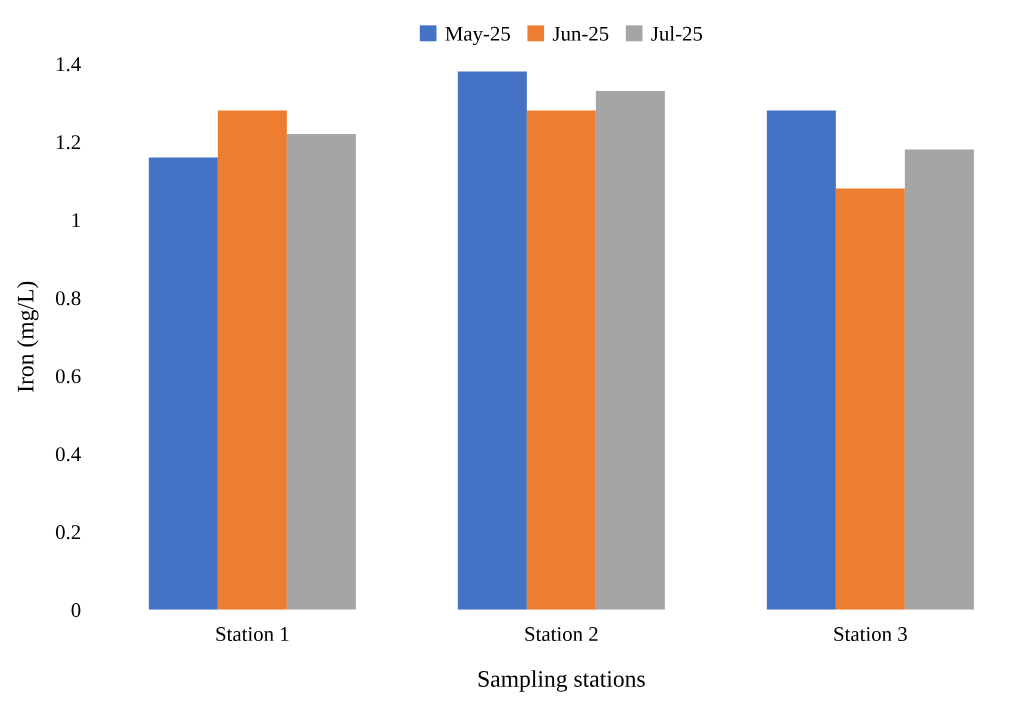 The height and width of the screenshot is (709, 1030). I want to click on y-tick-label: 0, so click(76, 610).